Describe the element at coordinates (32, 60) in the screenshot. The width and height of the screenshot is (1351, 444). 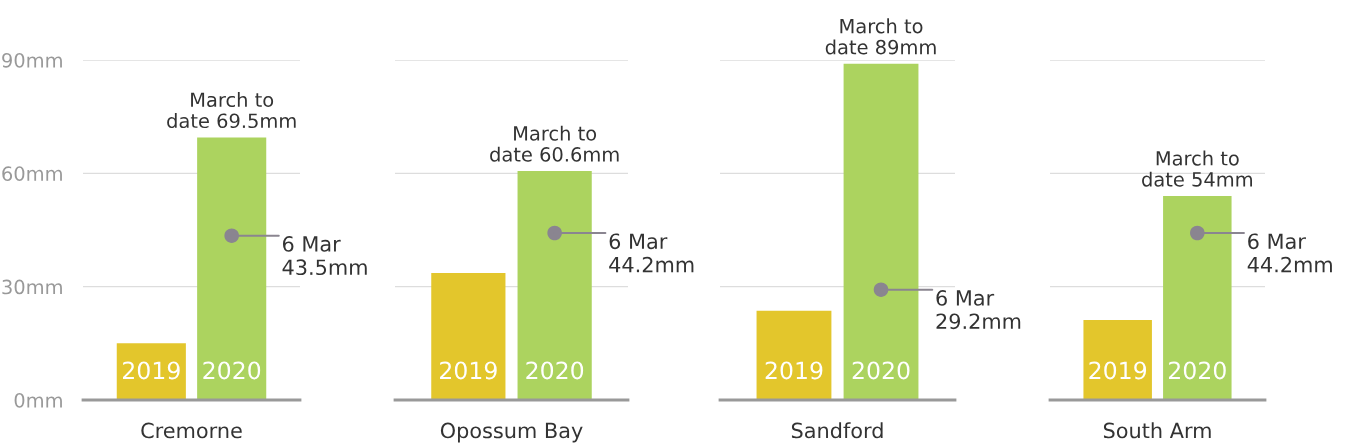
I see `y-tick-label: 90mm` at that location.